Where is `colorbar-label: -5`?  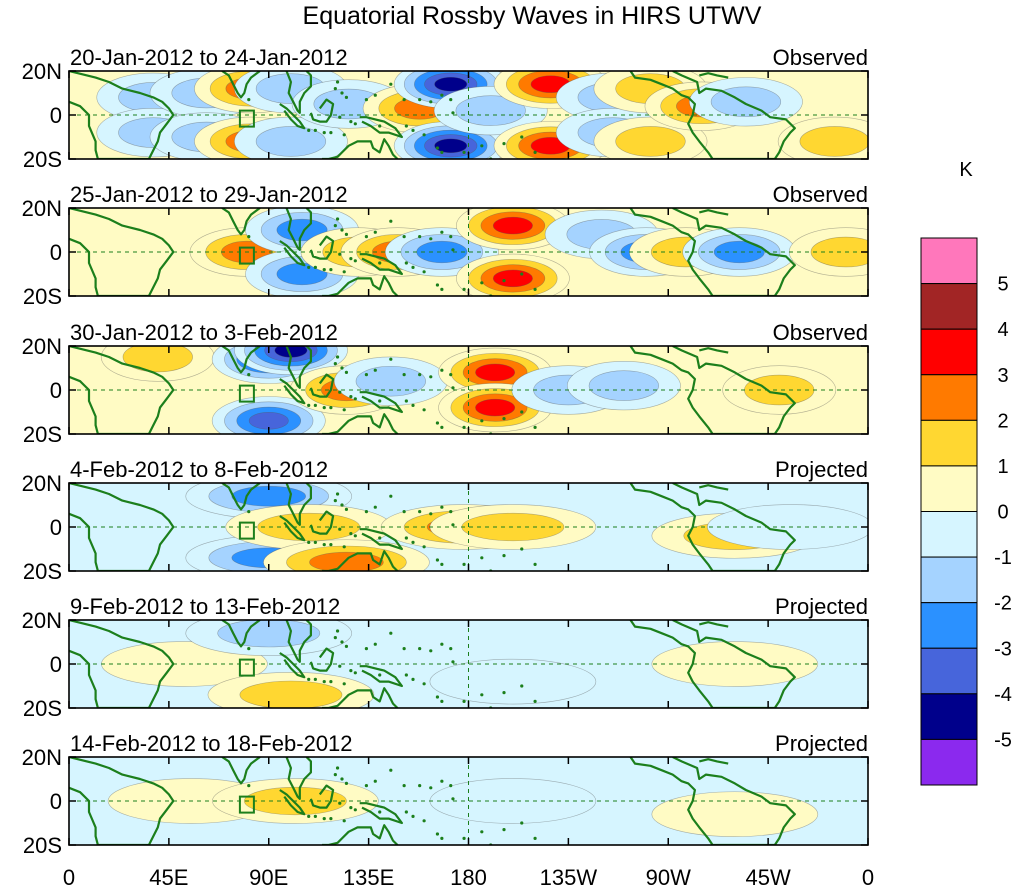
colorbar-label: -5 is located at coordinates (1003, 740).